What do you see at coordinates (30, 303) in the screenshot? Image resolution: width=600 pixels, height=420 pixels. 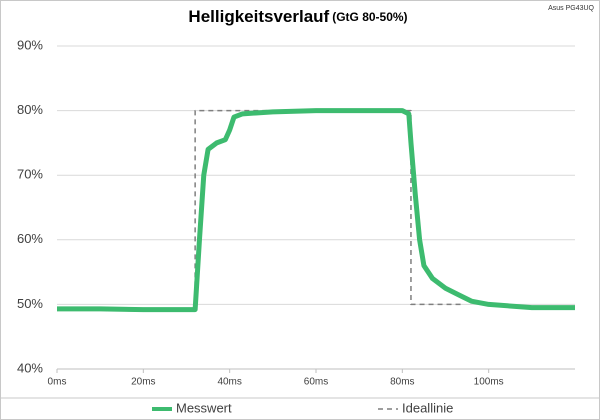 I see `y-tick-label: 50%` at bounding box center [30, 303].